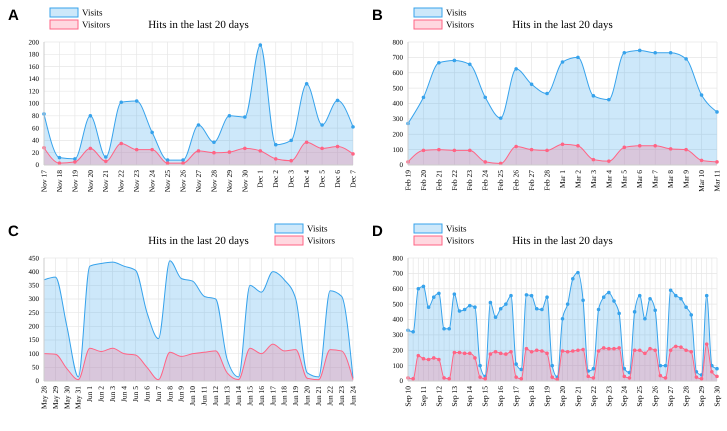 This screenshot has height=431, width=727. I want to click on text: D, so click(377, 231).